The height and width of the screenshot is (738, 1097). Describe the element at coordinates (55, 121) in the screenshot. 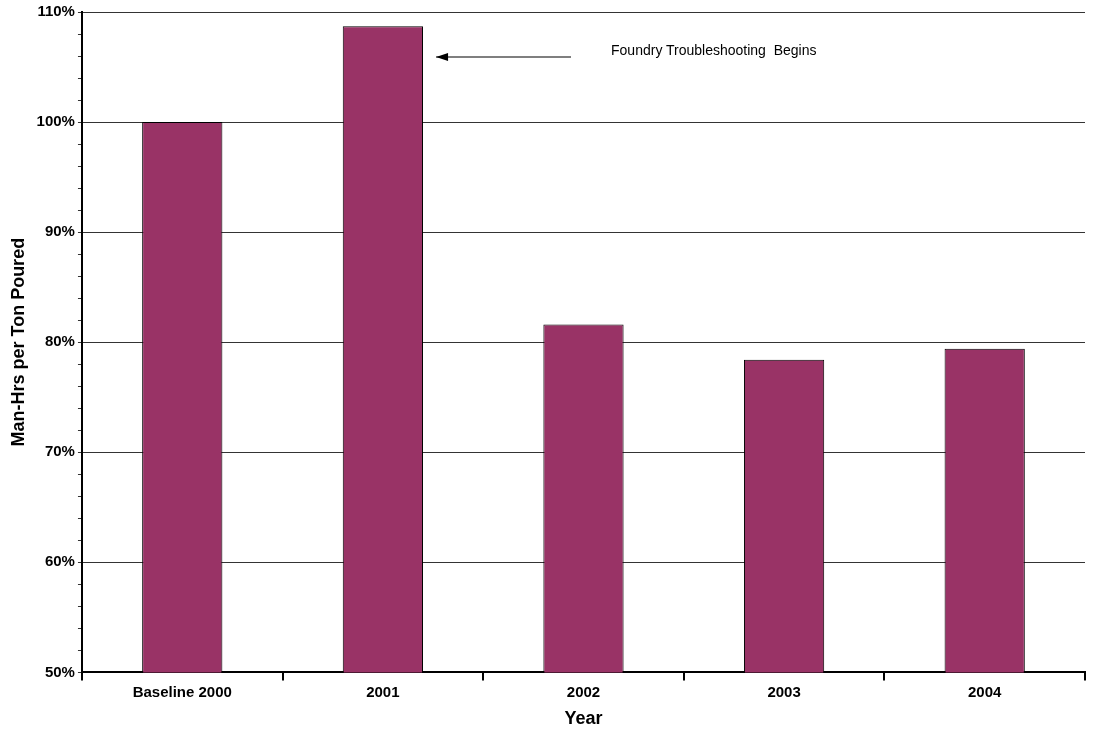

I see `y-tick-label: 100%` at that location.